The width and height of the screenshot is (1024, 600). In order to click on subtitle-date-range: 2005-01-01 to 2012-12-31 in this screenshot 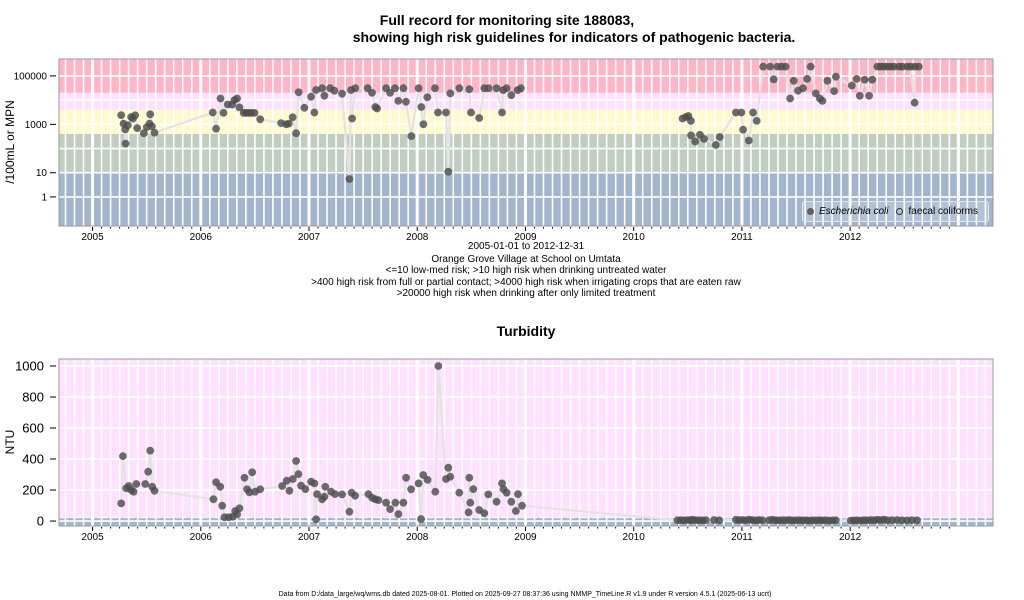, I will do `click(526, 246)`.